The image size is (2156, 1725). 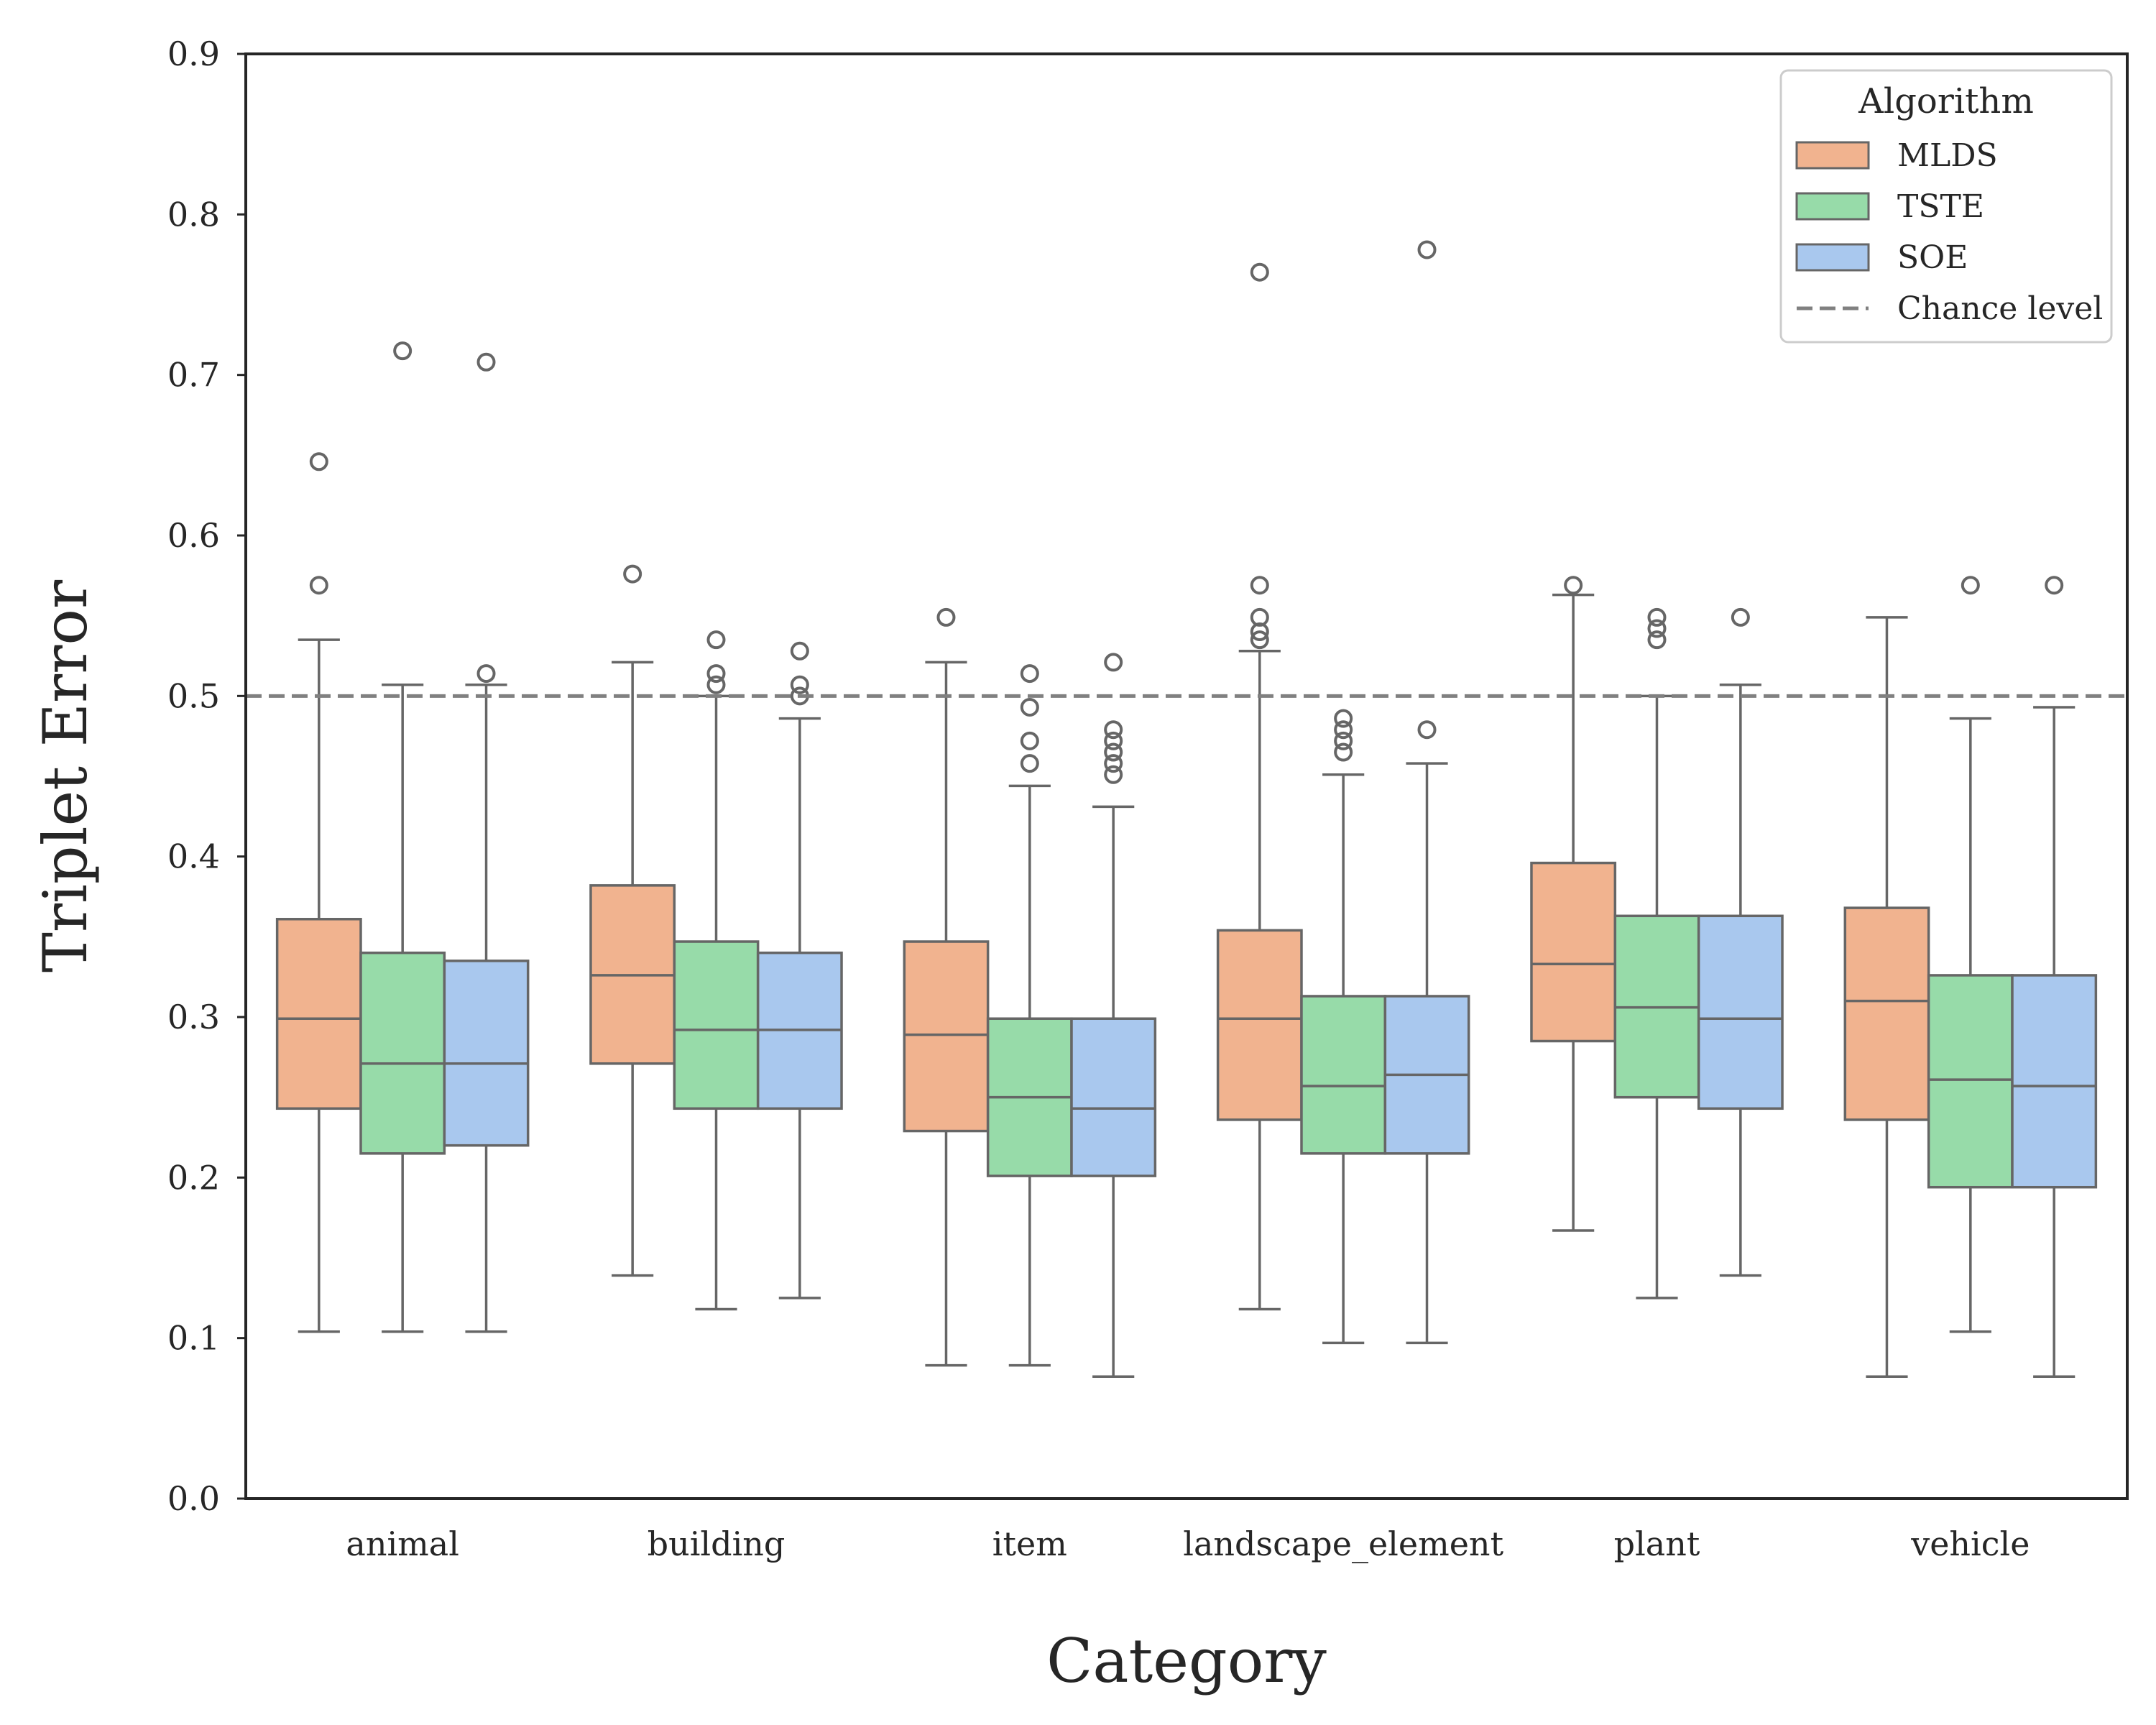 I want to click on legend-entry-tste: TSTE, so click(x=1890, y=206).